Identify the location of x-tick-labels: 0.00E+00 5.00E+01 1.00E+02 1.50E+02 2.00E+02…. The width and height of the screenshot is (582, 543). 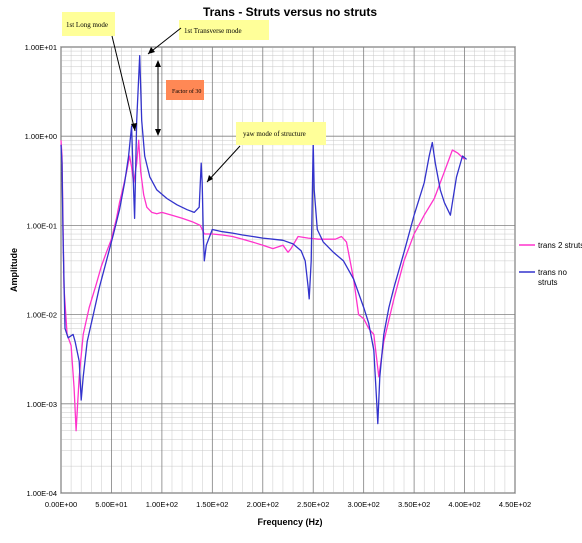
(288, 504).